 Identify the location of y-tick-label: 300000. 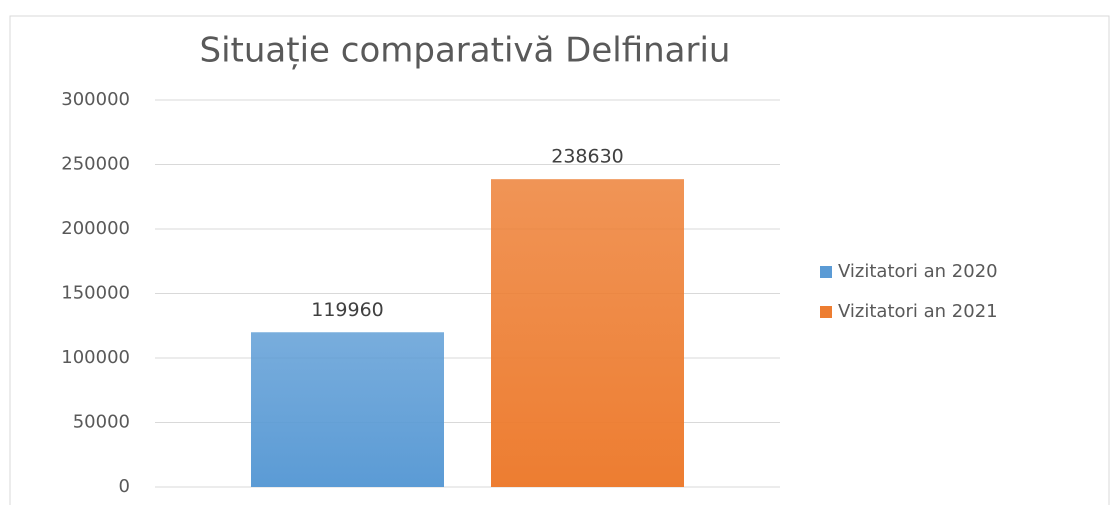
(95, 99).